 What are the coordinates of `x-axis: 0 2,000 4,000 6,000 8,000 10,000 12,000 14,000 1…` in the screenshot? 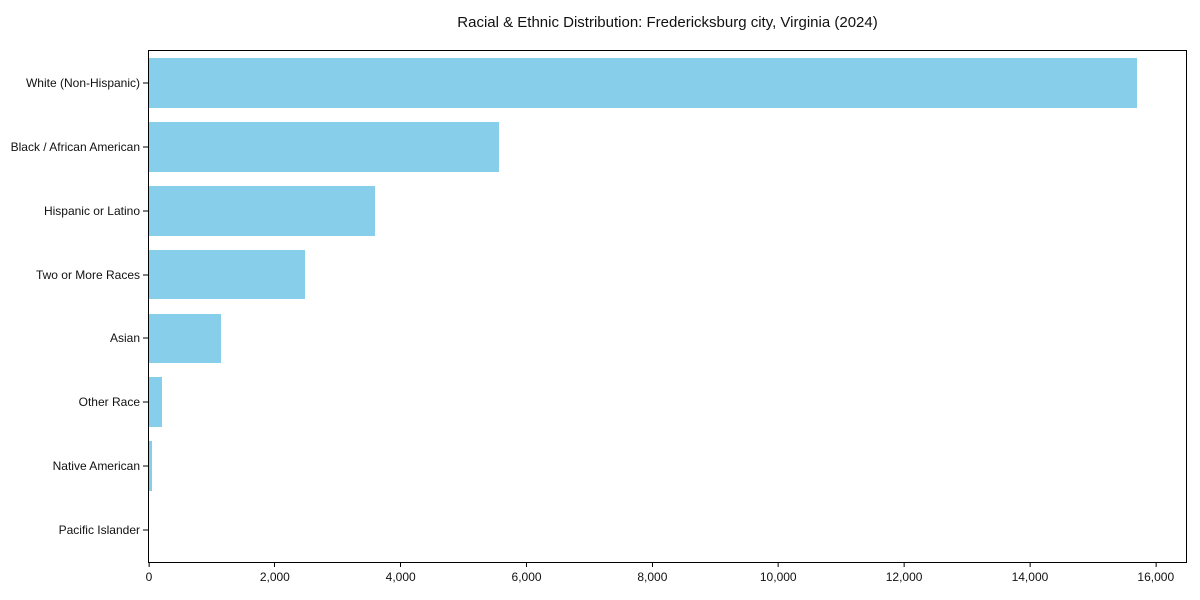 It's located at (665, 578).